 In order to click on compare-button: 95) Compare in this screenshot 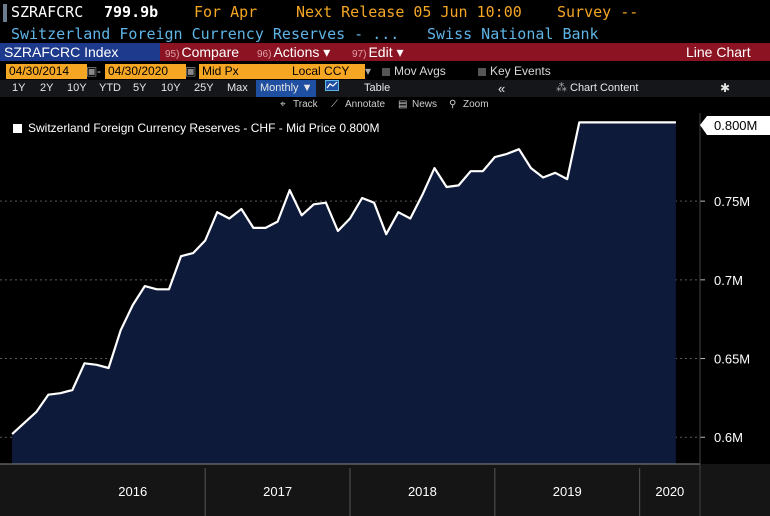, I will do `click(202, 52)`.